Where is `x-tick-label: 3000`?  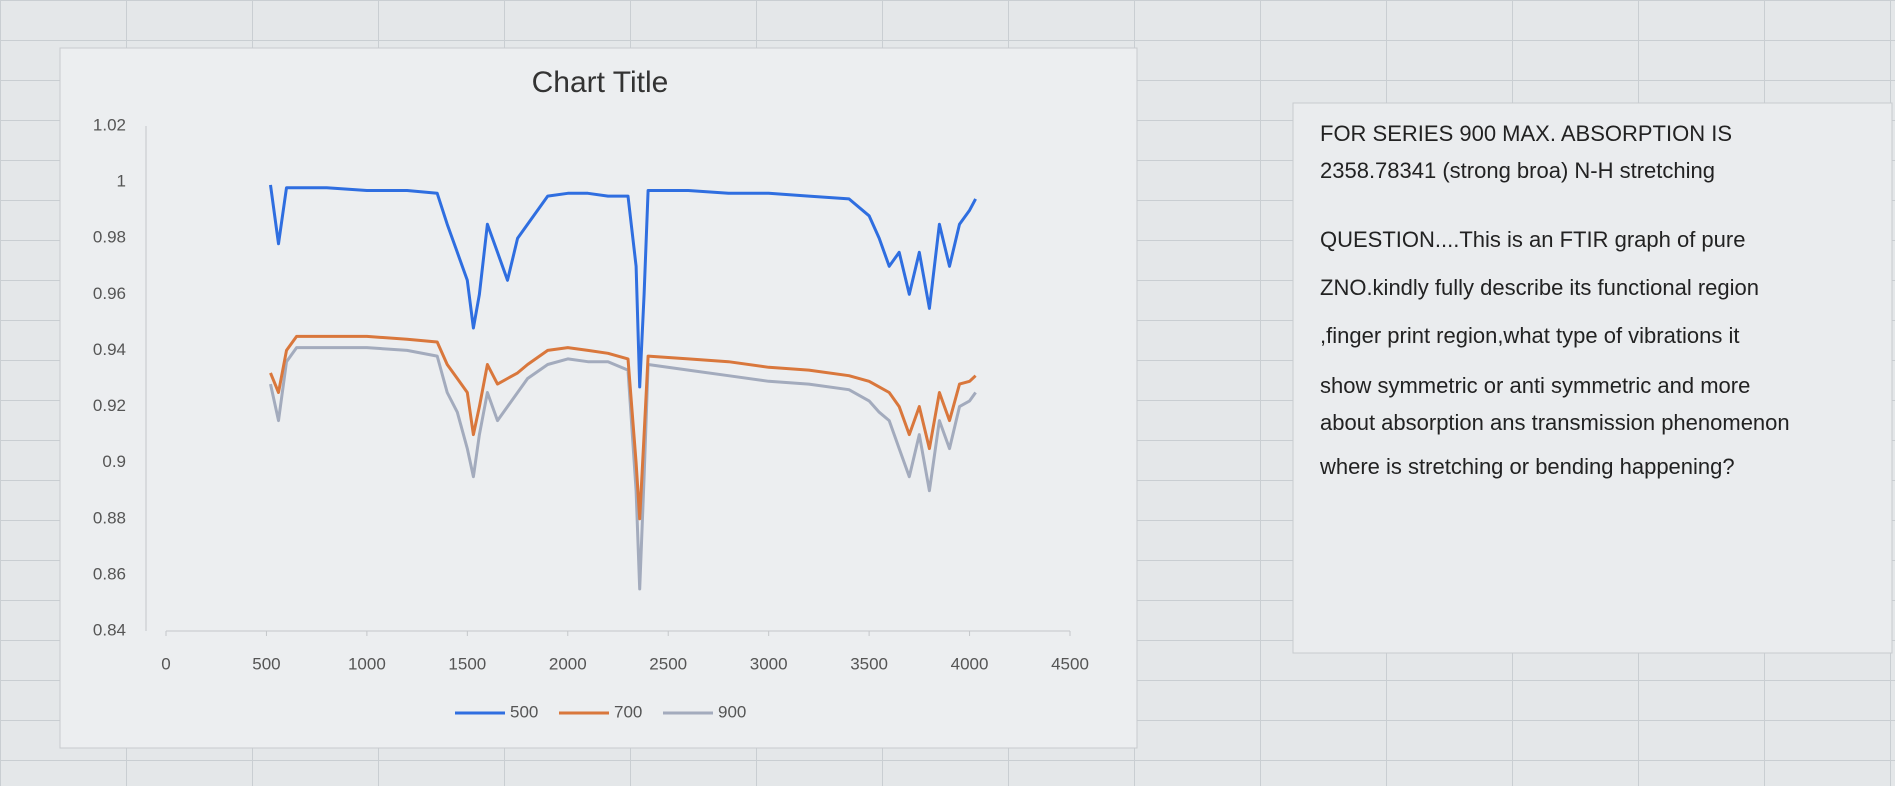 x-tick-label: 3000 is located at coordinates (769, 663).